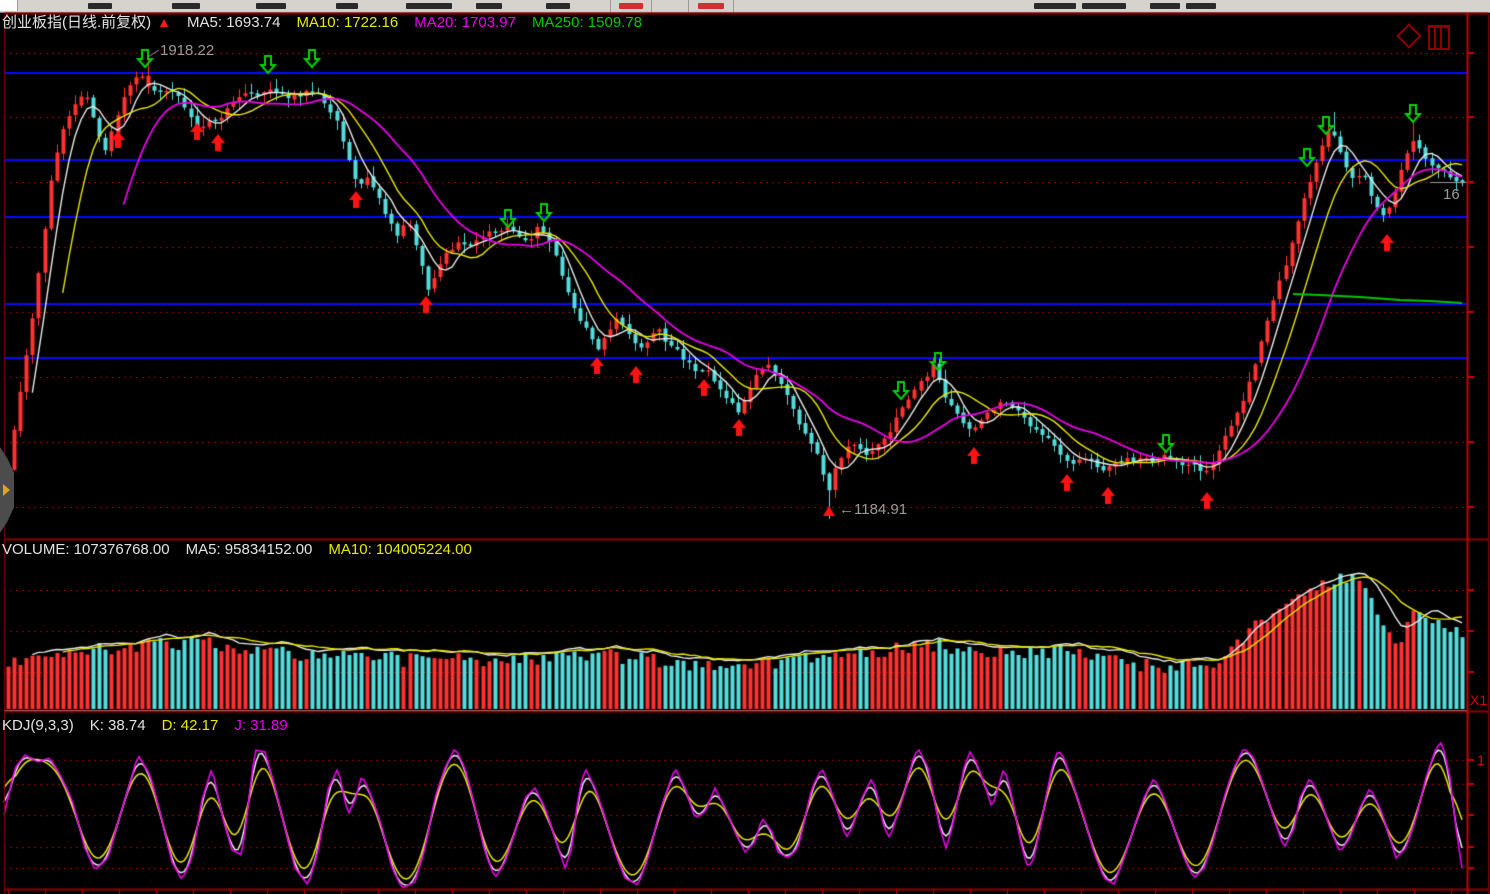 The width and height of the screenshot is (1490, 894). Describe the element at coordinates (1409, 36) in the screenshot. I see `diamond-icon` at that location.